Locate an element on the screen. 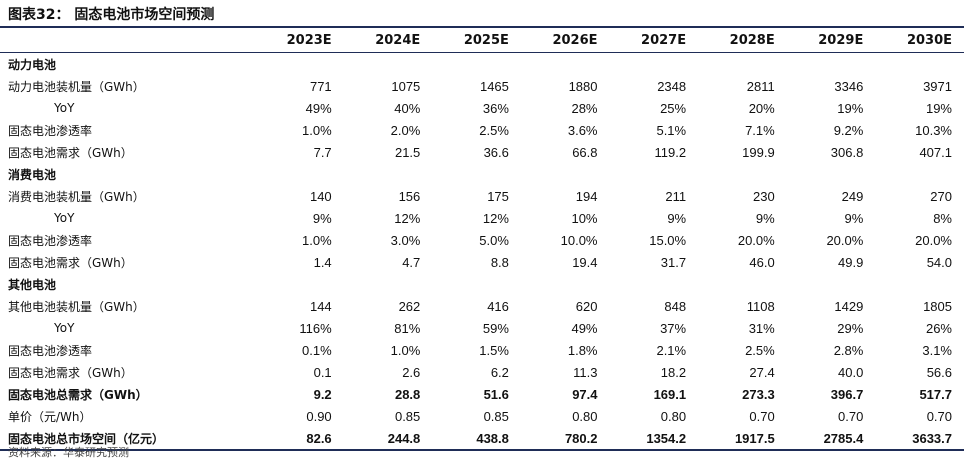  cell-value: 28% is located at coordinates (584, 108).